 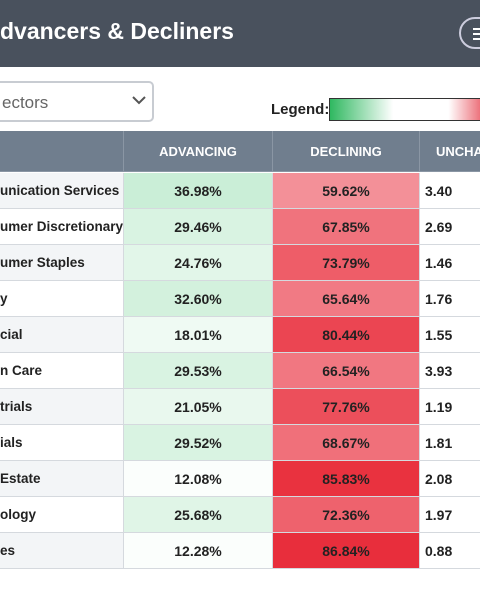 I want to click on value-cell: 21.05%, so click(x=198, y=407).